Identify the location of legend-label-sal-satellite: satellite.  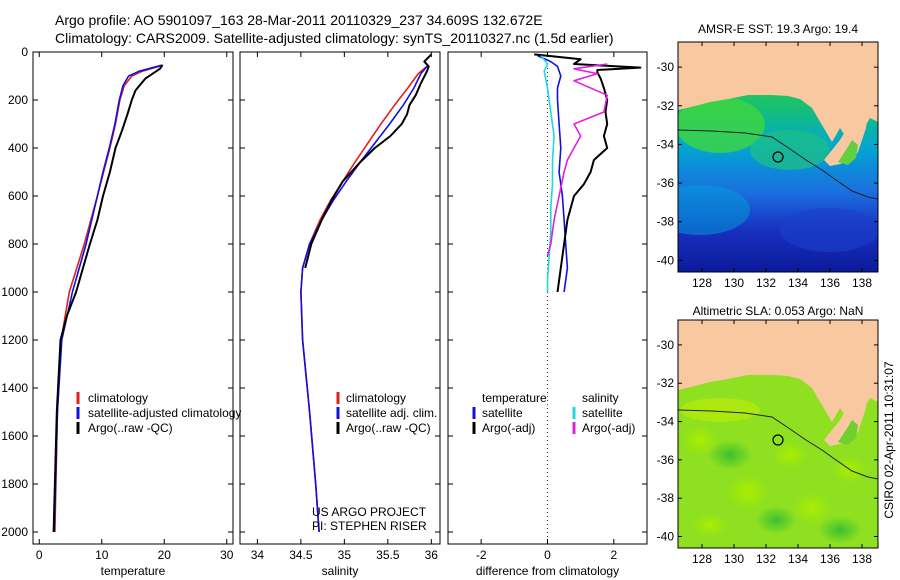
(602, 413).